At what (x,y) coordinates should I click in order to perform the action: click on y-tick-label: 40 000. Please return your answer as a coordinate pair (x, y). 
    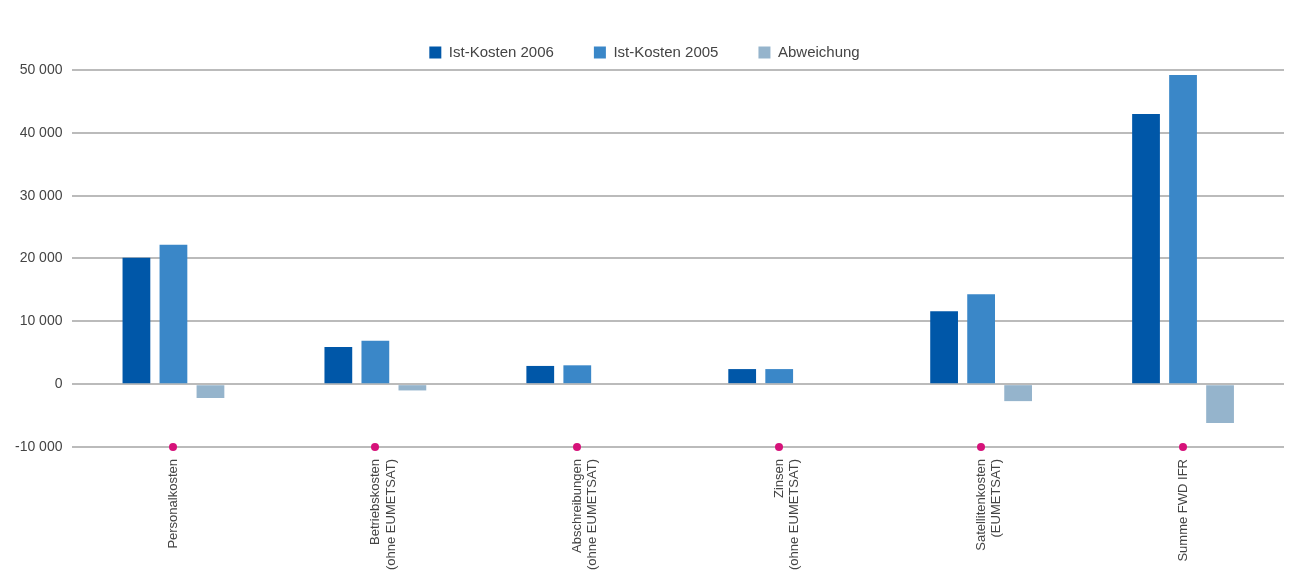
    Looking at the image, I should click on (41, 131).